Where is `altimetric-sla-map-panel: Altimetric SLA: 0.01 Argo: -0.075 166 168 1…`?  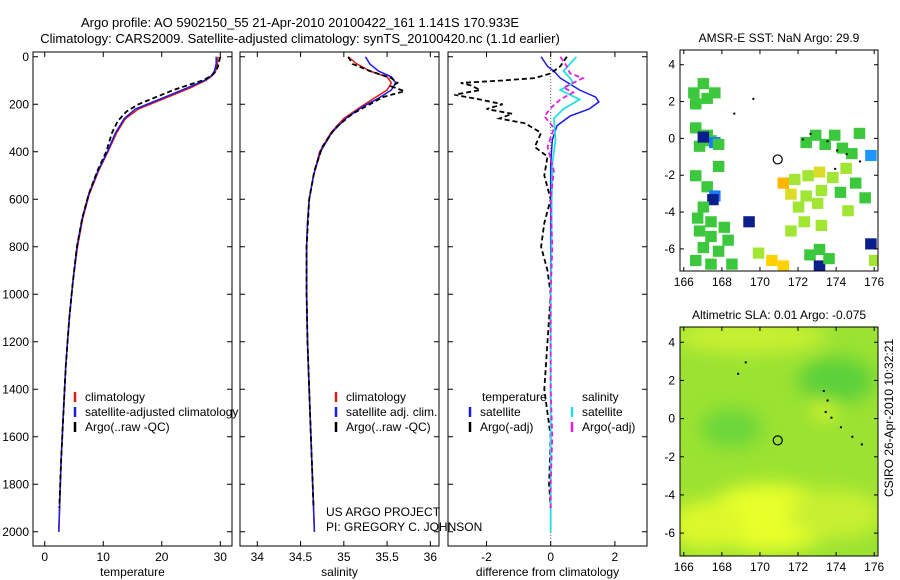
altimetric-sla-map-panel: Altimetric SLA: 0.01 Argo: -0.075 166 168 1… is located at coordinates (774, 441).